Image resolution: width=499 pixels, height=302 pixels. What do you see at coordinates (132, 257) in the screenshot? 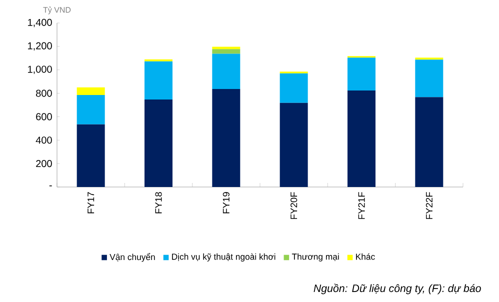
I see `legend-label: Vận chuyển` at bounding box center [132, 257].